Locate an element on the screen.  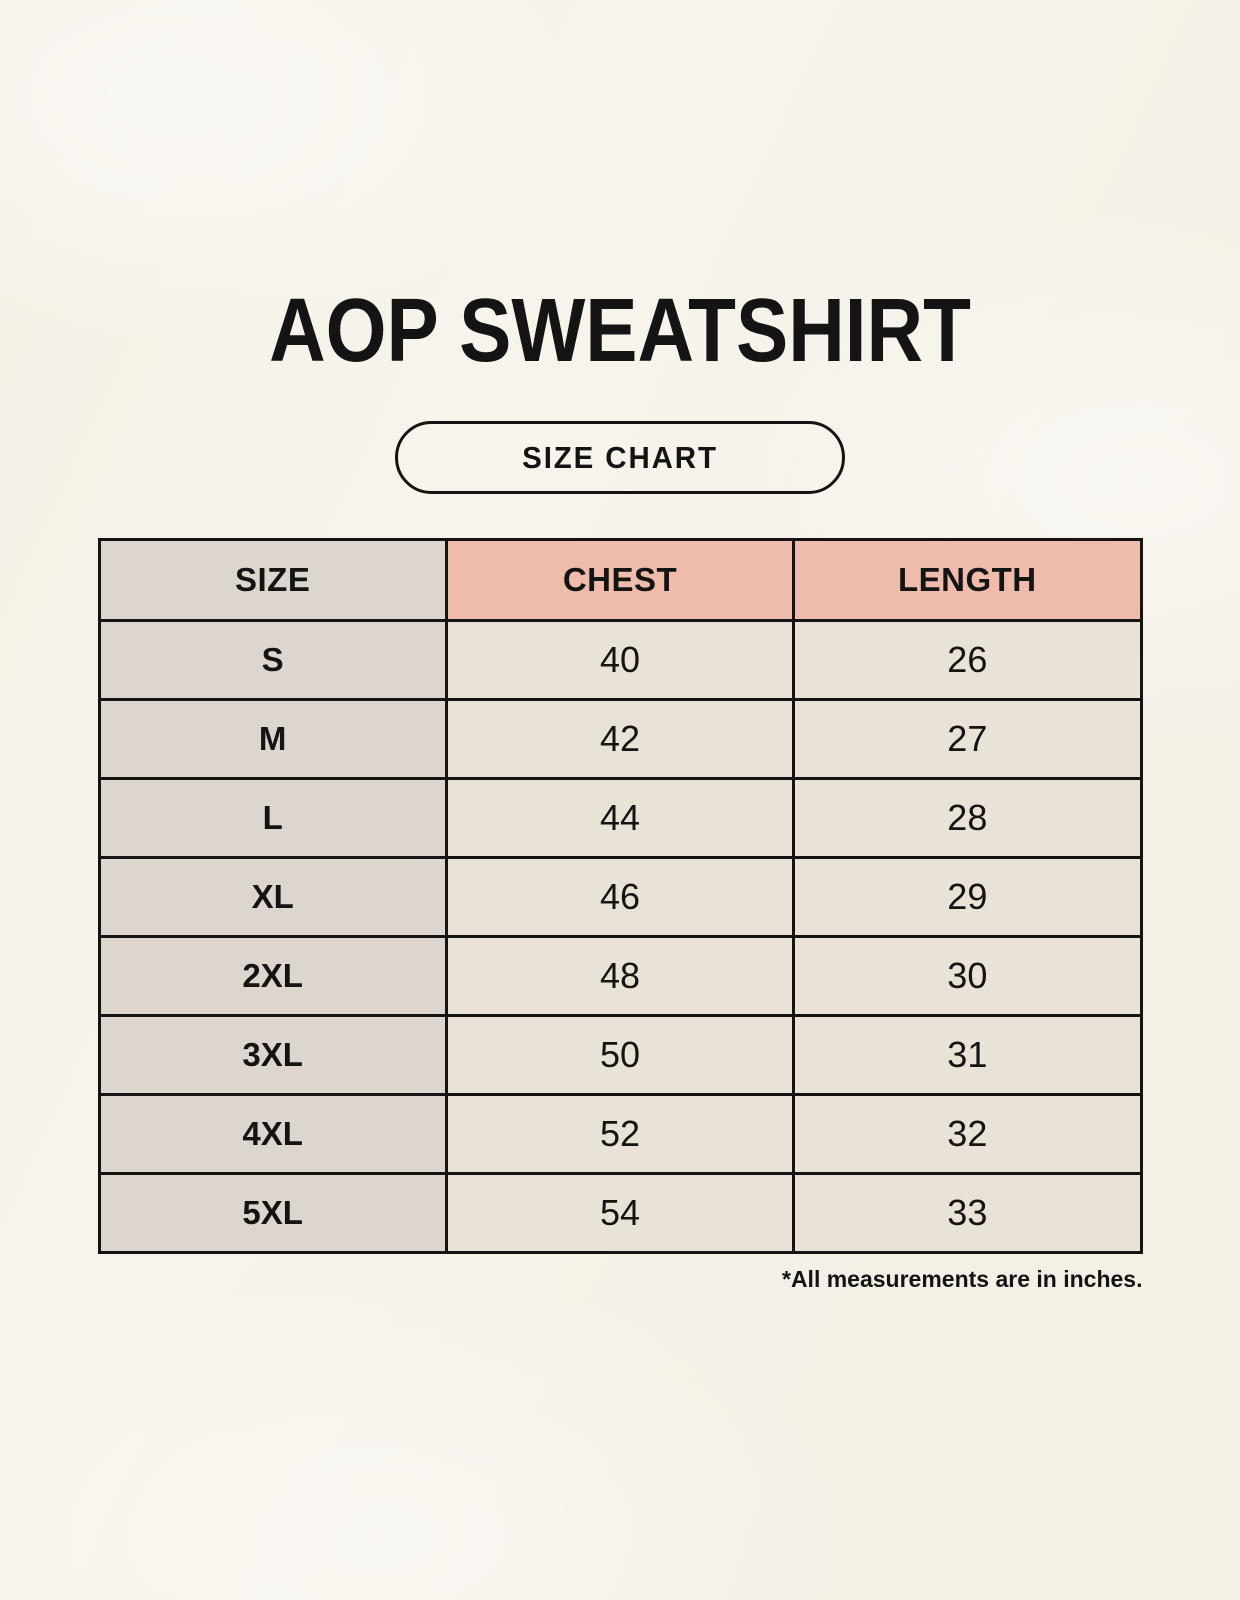
size-table-header-row: SIZE CHEST LENGTH is located at coordinates (620, 580).